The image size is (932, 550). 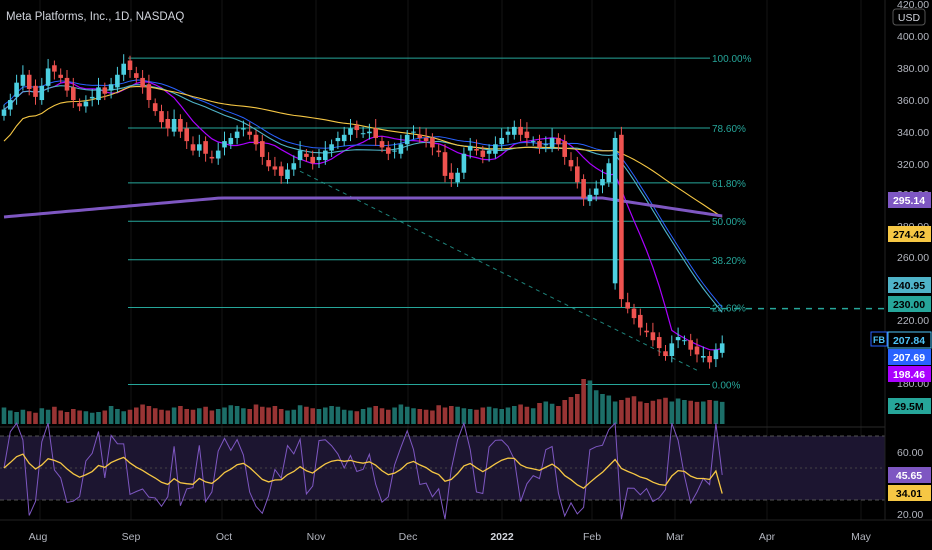 I want to click on fib-level-label: 23.60%, so click(x=729, y=308).